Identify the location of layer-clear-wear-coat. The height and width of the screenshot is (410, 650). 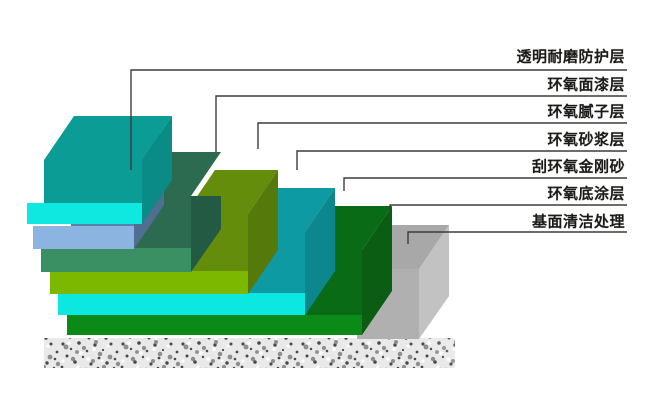
(99, 170).